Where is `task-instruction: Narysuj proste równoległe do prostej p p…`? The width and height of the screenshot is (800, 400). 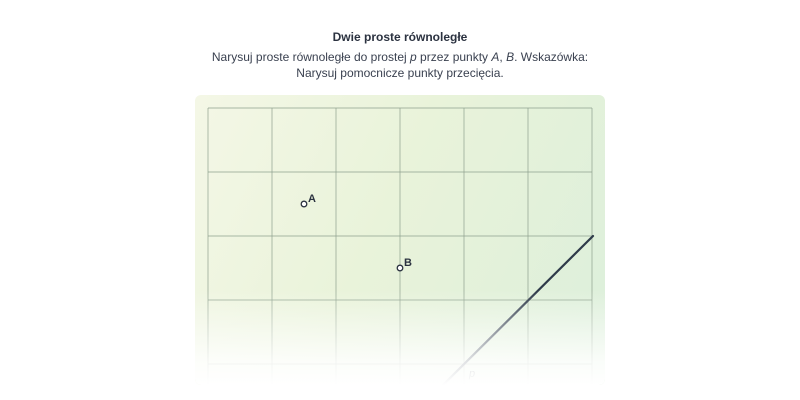
task-instruction: Narysuj proste równoległe do prostej p p… is located at coordinates (400, 65).